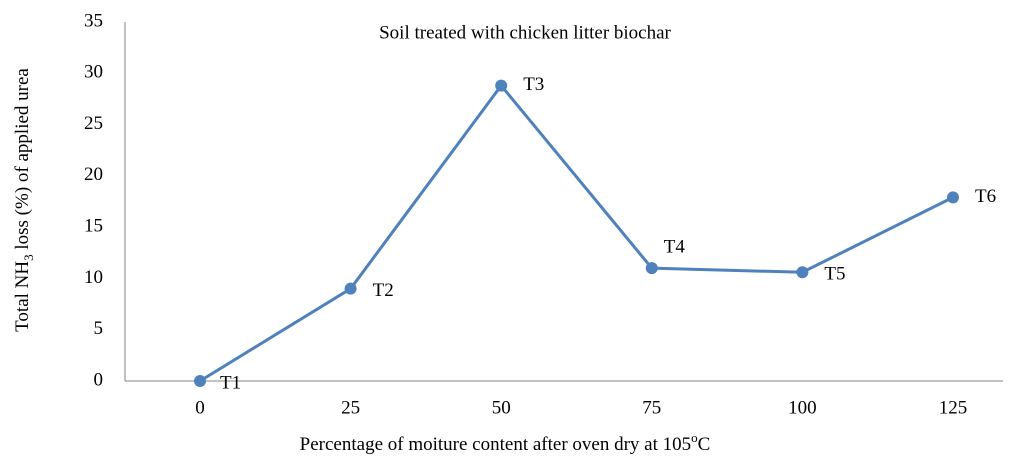 Image resolution: width=1018 pixels, height=461 pixels. Describe the element at coordinates (704, 444) in the screenshot. I see `x-label-part: C` at that location.